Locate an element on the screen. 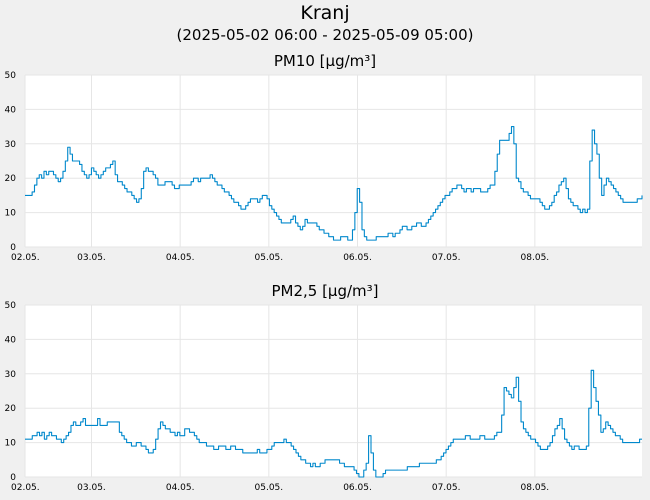 This screenshot has height=500, width=650. chart-title: PM2,5 [µg/m³] is located at coordinates (324, 291).